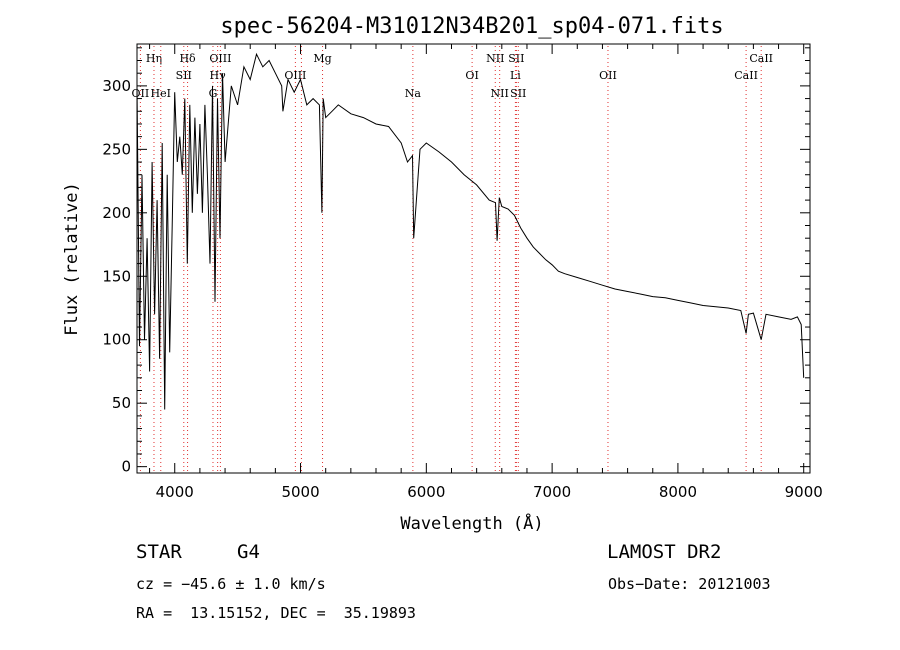 The image size is (900, 650). What do you see at coordinates (116, 213) in the screenshot?
I see `y-tick-label: 200` at bounding box center [116, 213].